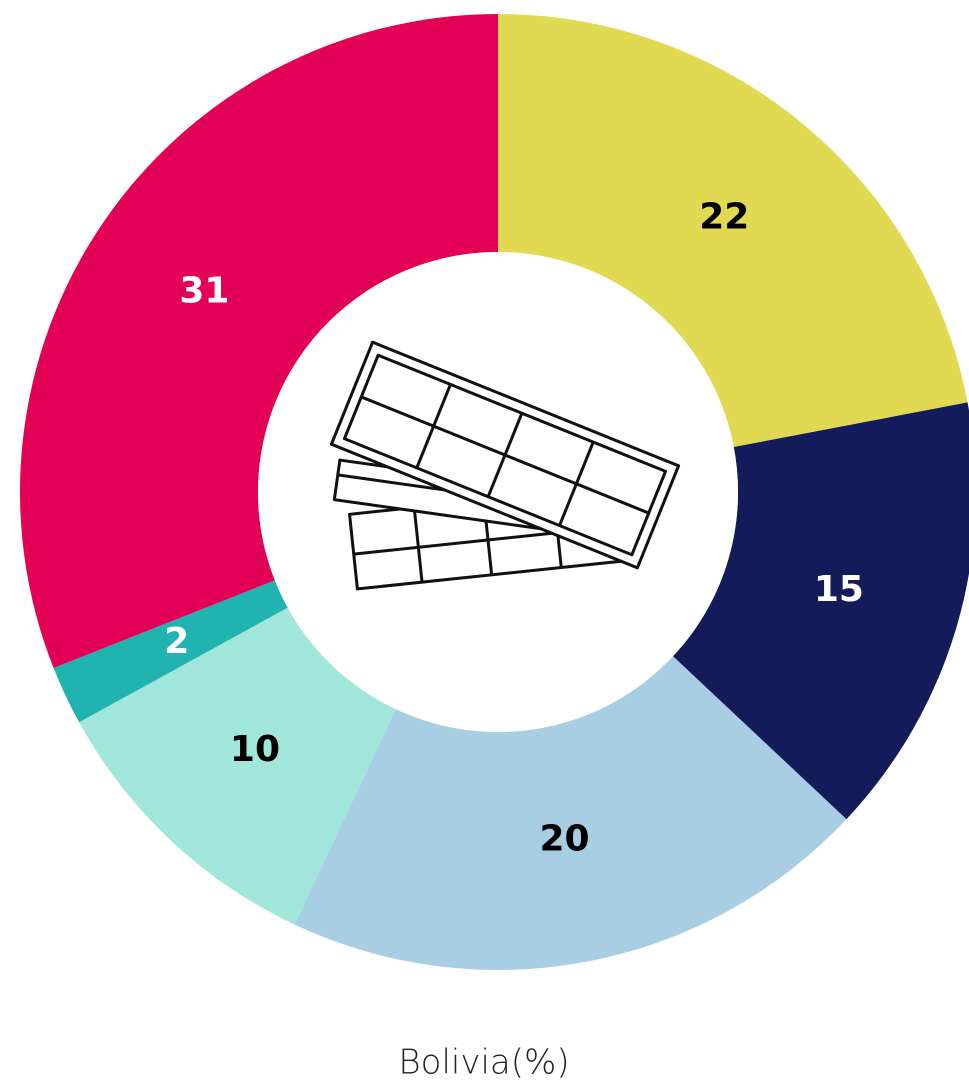 This screenshot has width=969, height=1088. I want to click on chart-title: Bolivia(%), so click(483, 1063).